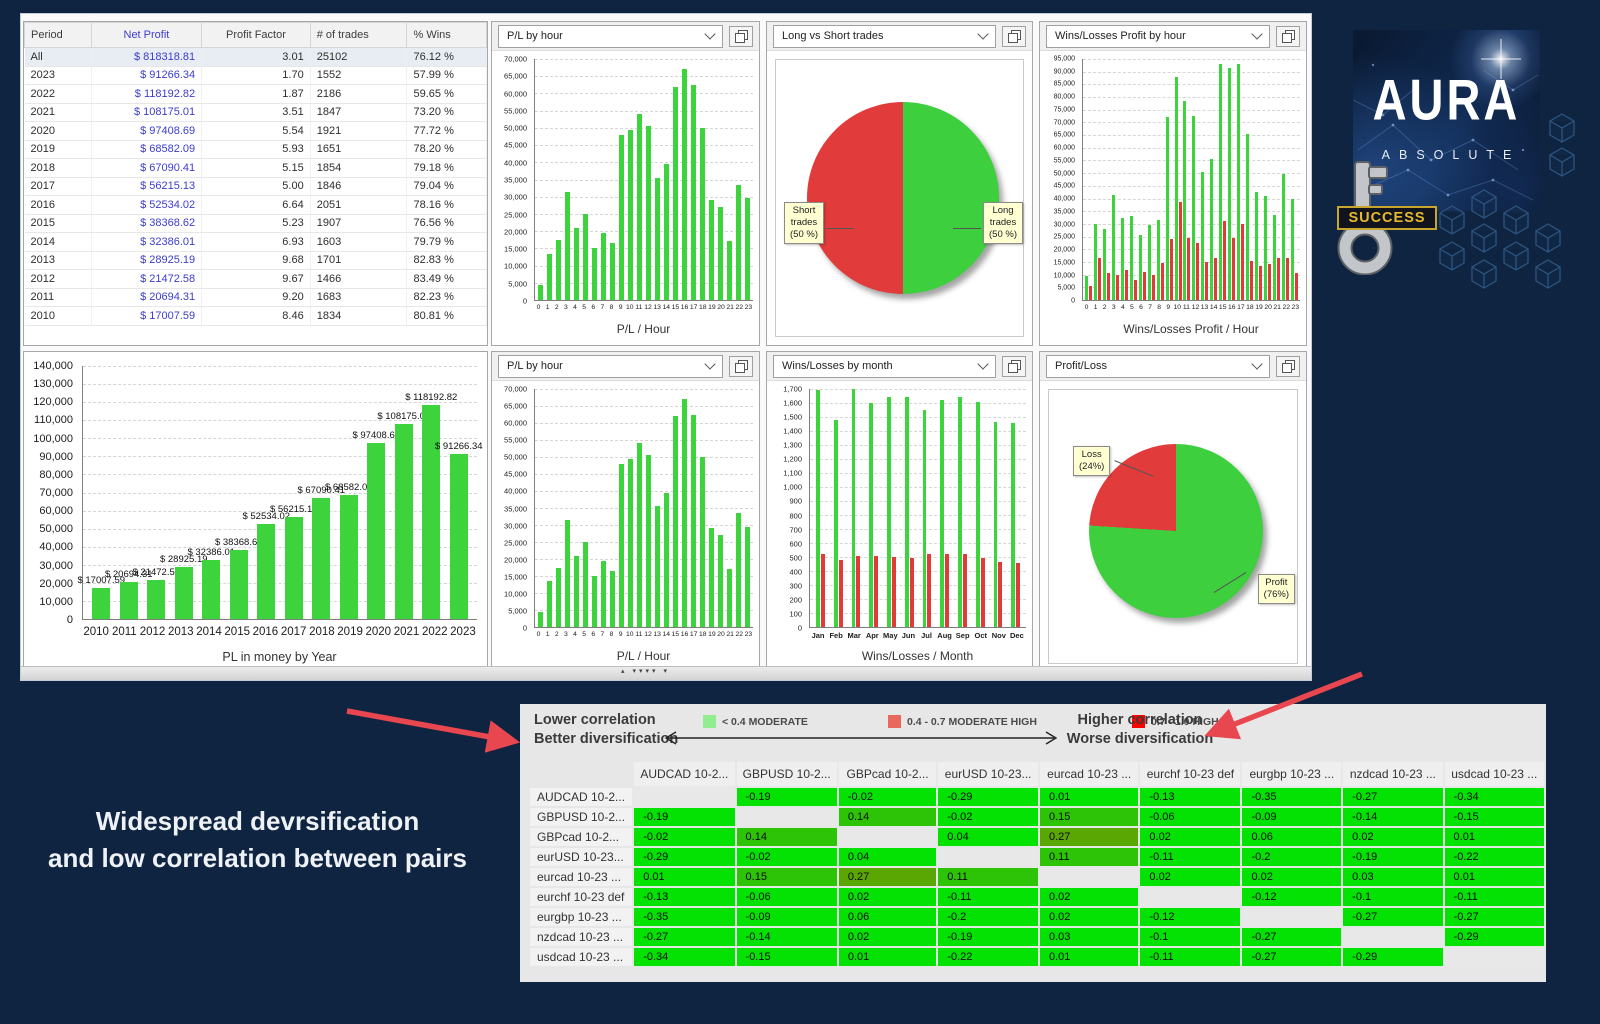 The image size is (1600, 1024). What do you see at coordinates (644, 508) in the screenshot?
I see `bars` at bounding box center [644, 508].